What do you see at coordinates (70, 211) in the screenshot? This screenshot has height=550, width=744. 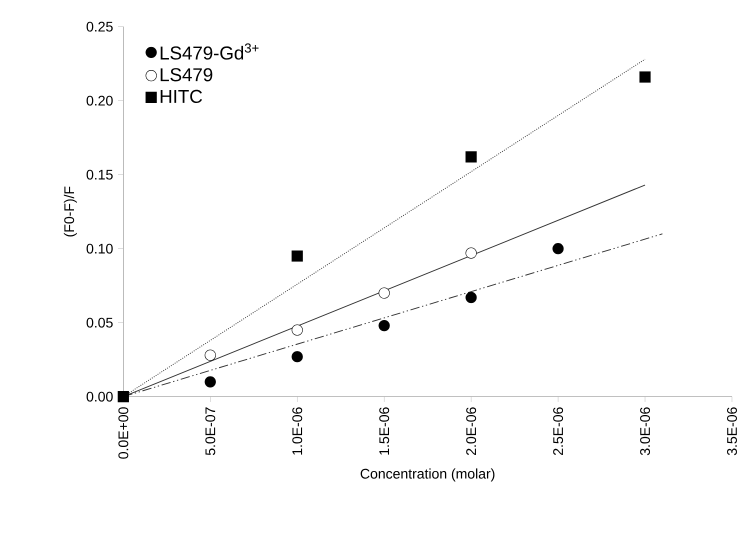 I see `y-axis-title: (F0-F)/F` at bounding box center [70, 211].